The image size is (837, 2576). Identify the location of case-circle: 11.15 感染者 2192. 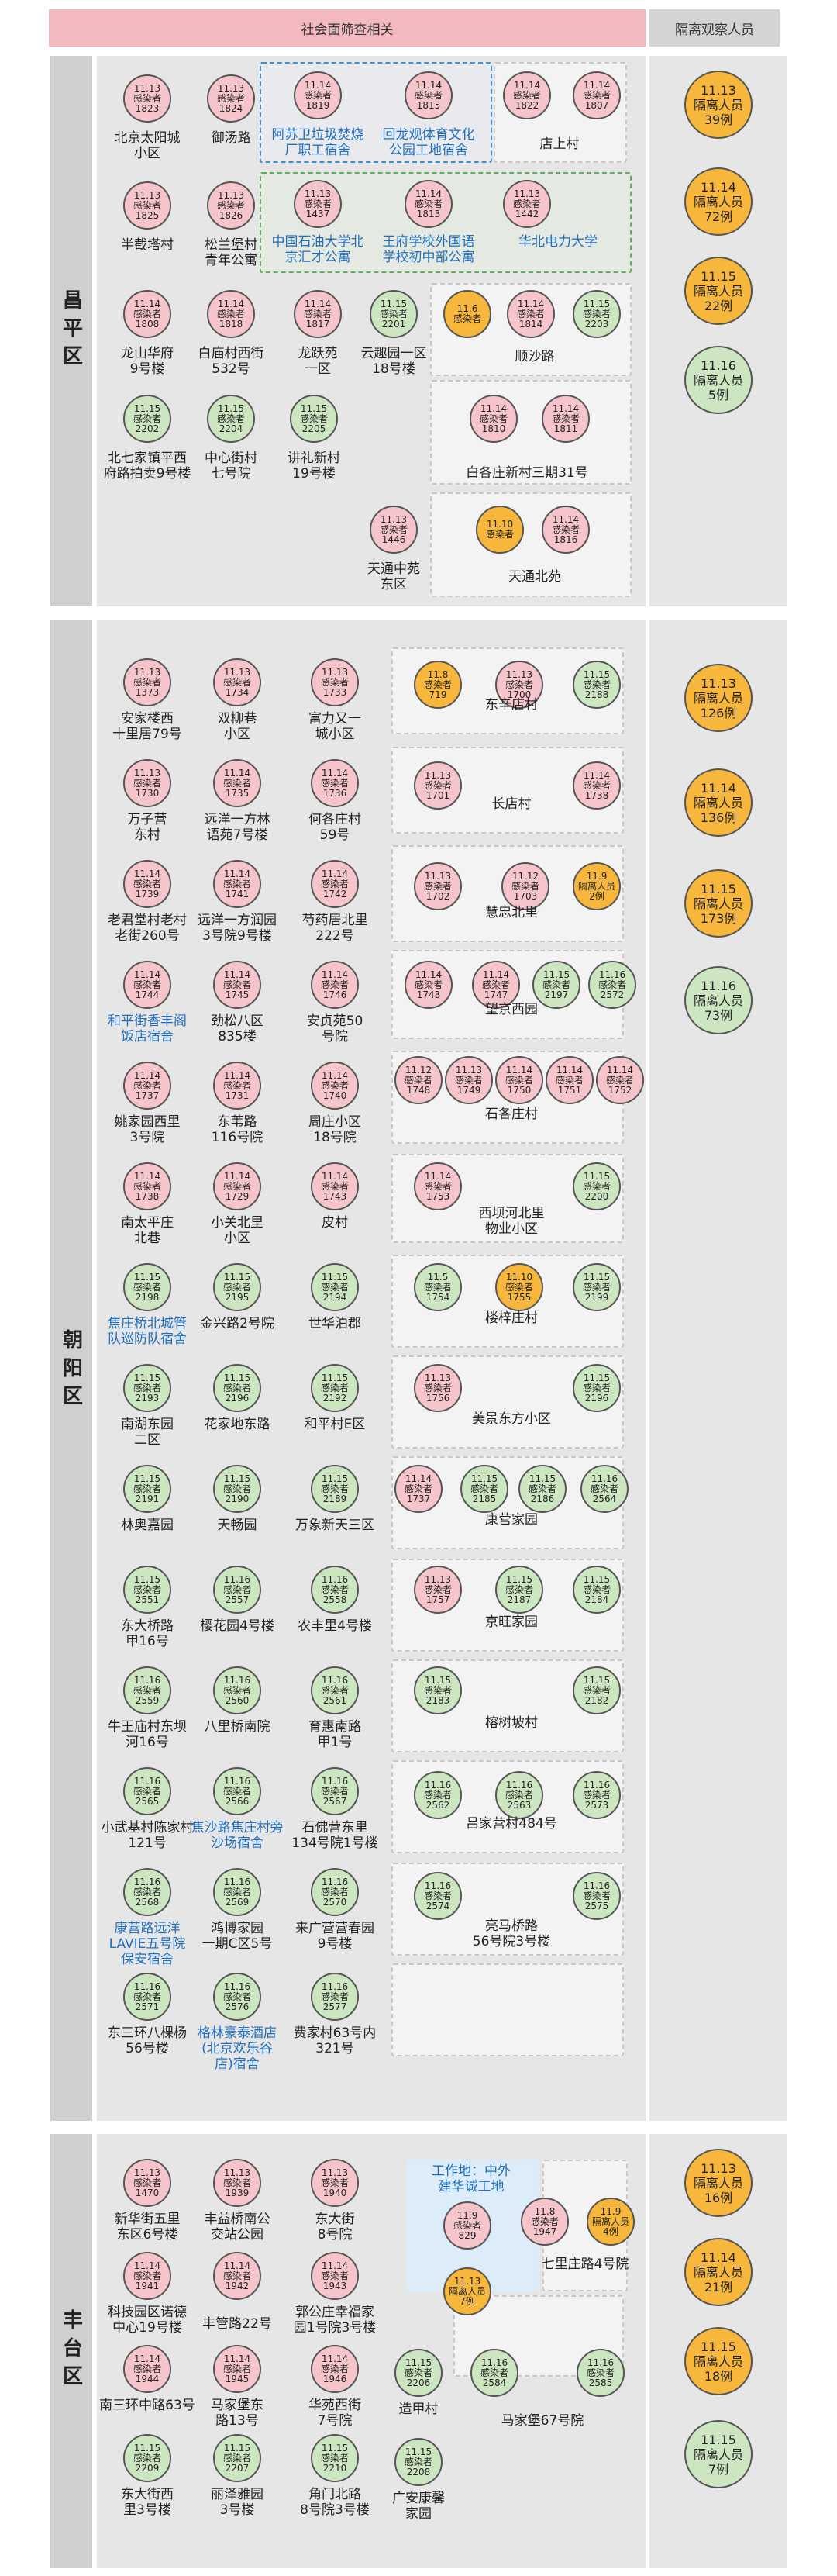
(335, 1388).